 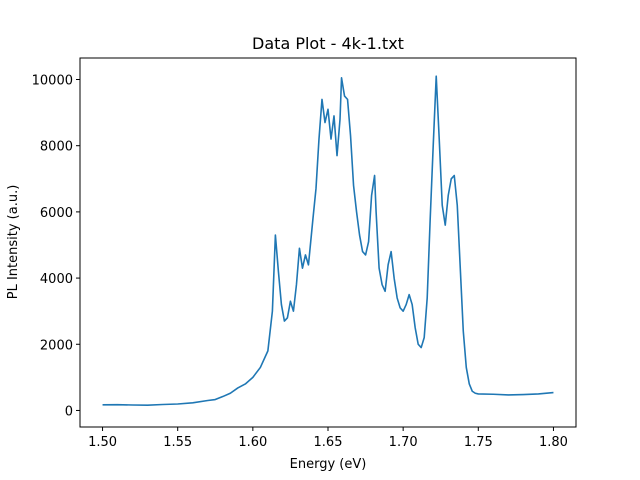 What do you see at coordinates (177, 442) in the screenshot?
I see `x-tick-label: 1.55` at bounding box center [177, 442].